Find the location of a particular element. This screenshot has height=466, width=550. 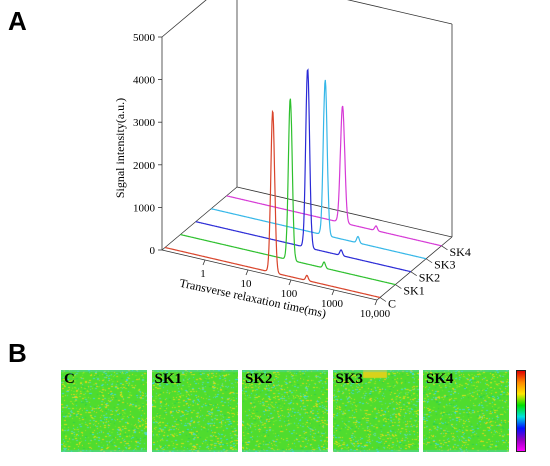

image-label: SK2 is located at coordinates (259, 379).